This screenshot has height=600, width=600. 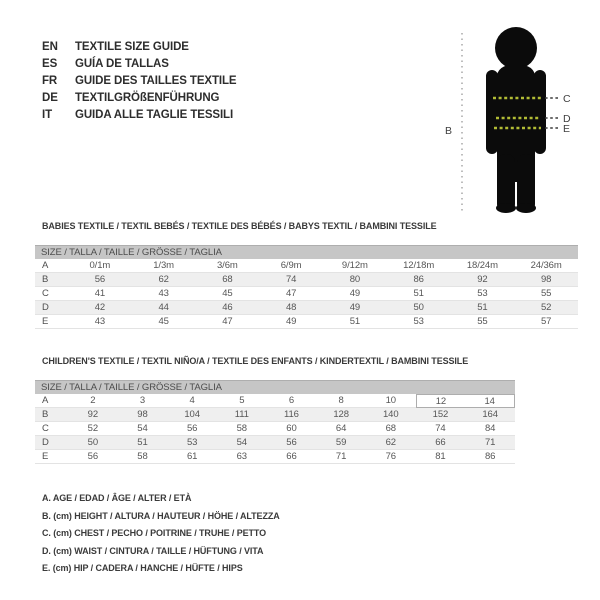 What do you see at coordinates (341, 429) in the screenshot?
I see `table-cell: 64` at bounding box center [341, 429].